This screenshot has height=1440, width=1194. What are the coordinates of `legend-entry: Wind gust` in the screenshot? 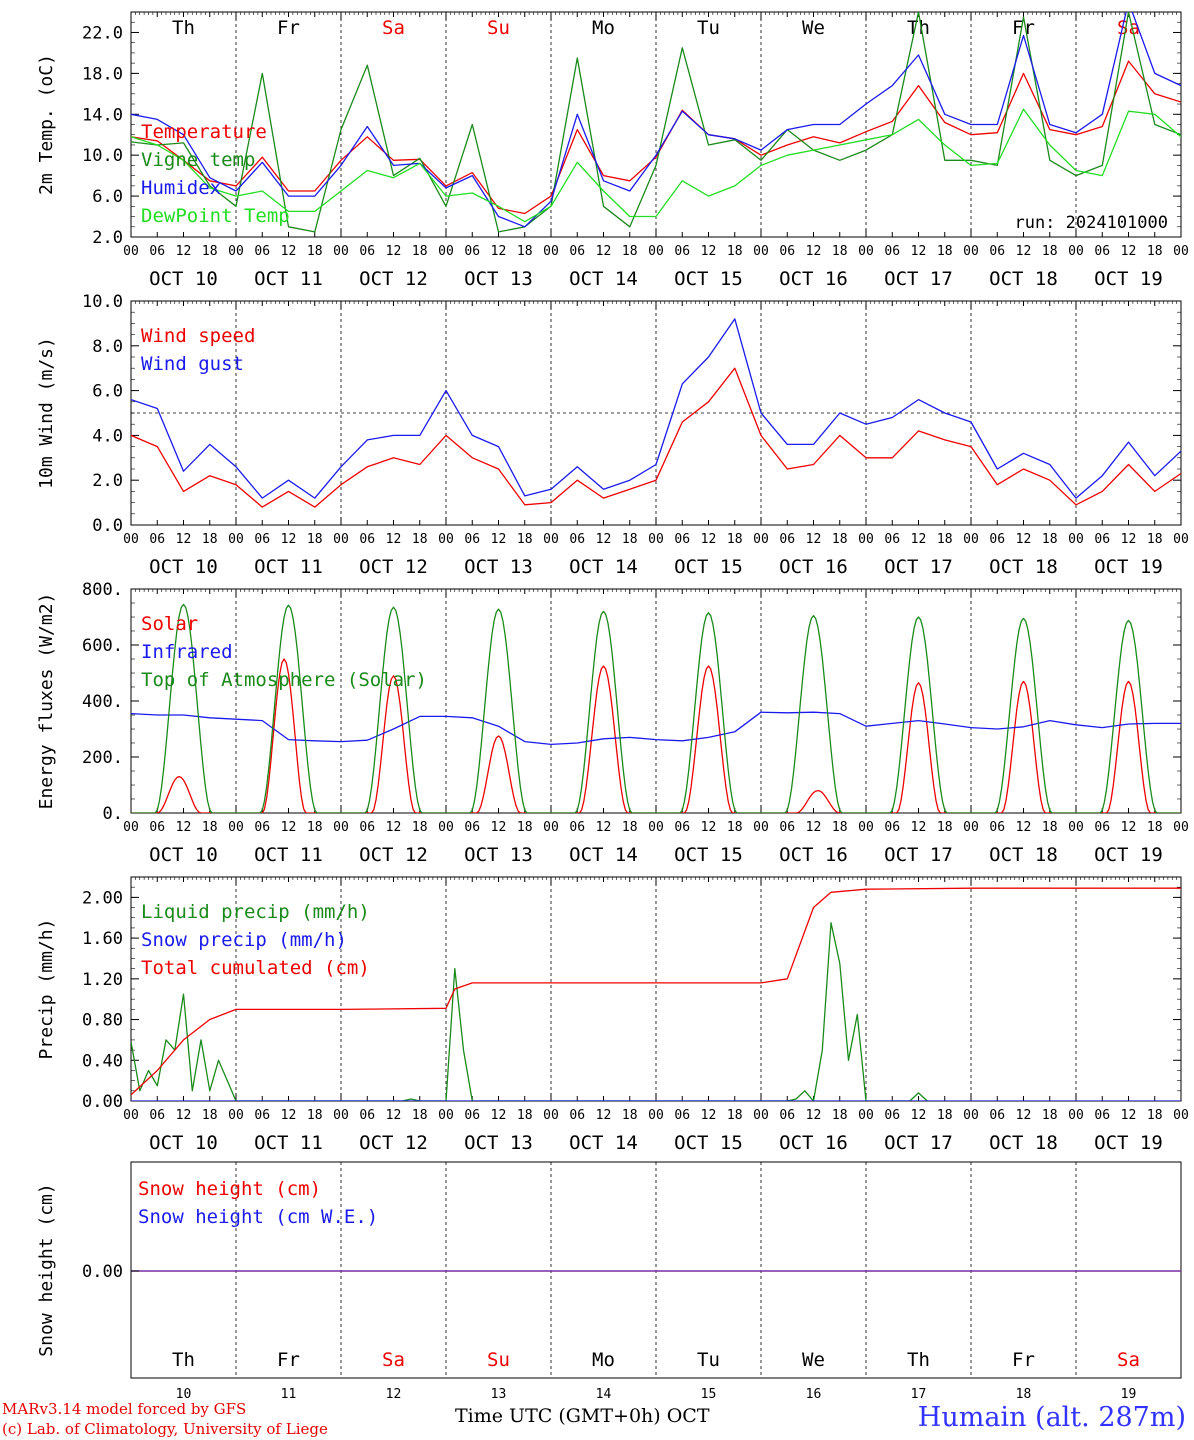 It's located at (192, 364).